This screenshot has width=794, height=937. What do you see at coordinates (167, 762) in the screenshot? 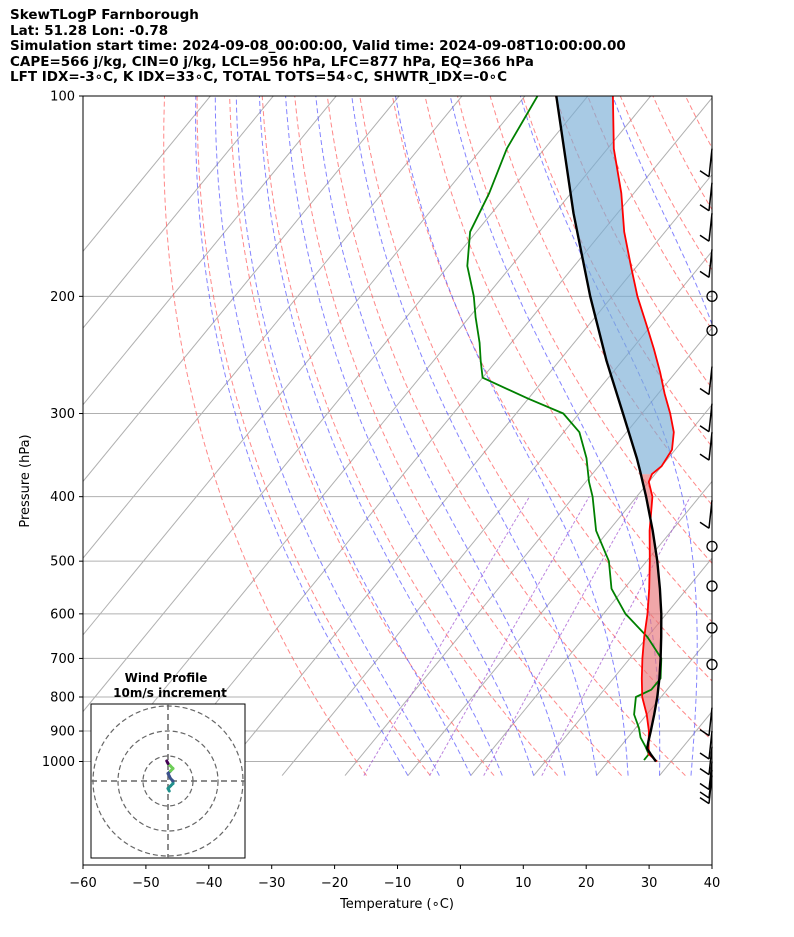
I see `hodograph-trace` at bounding box center [167, 762].